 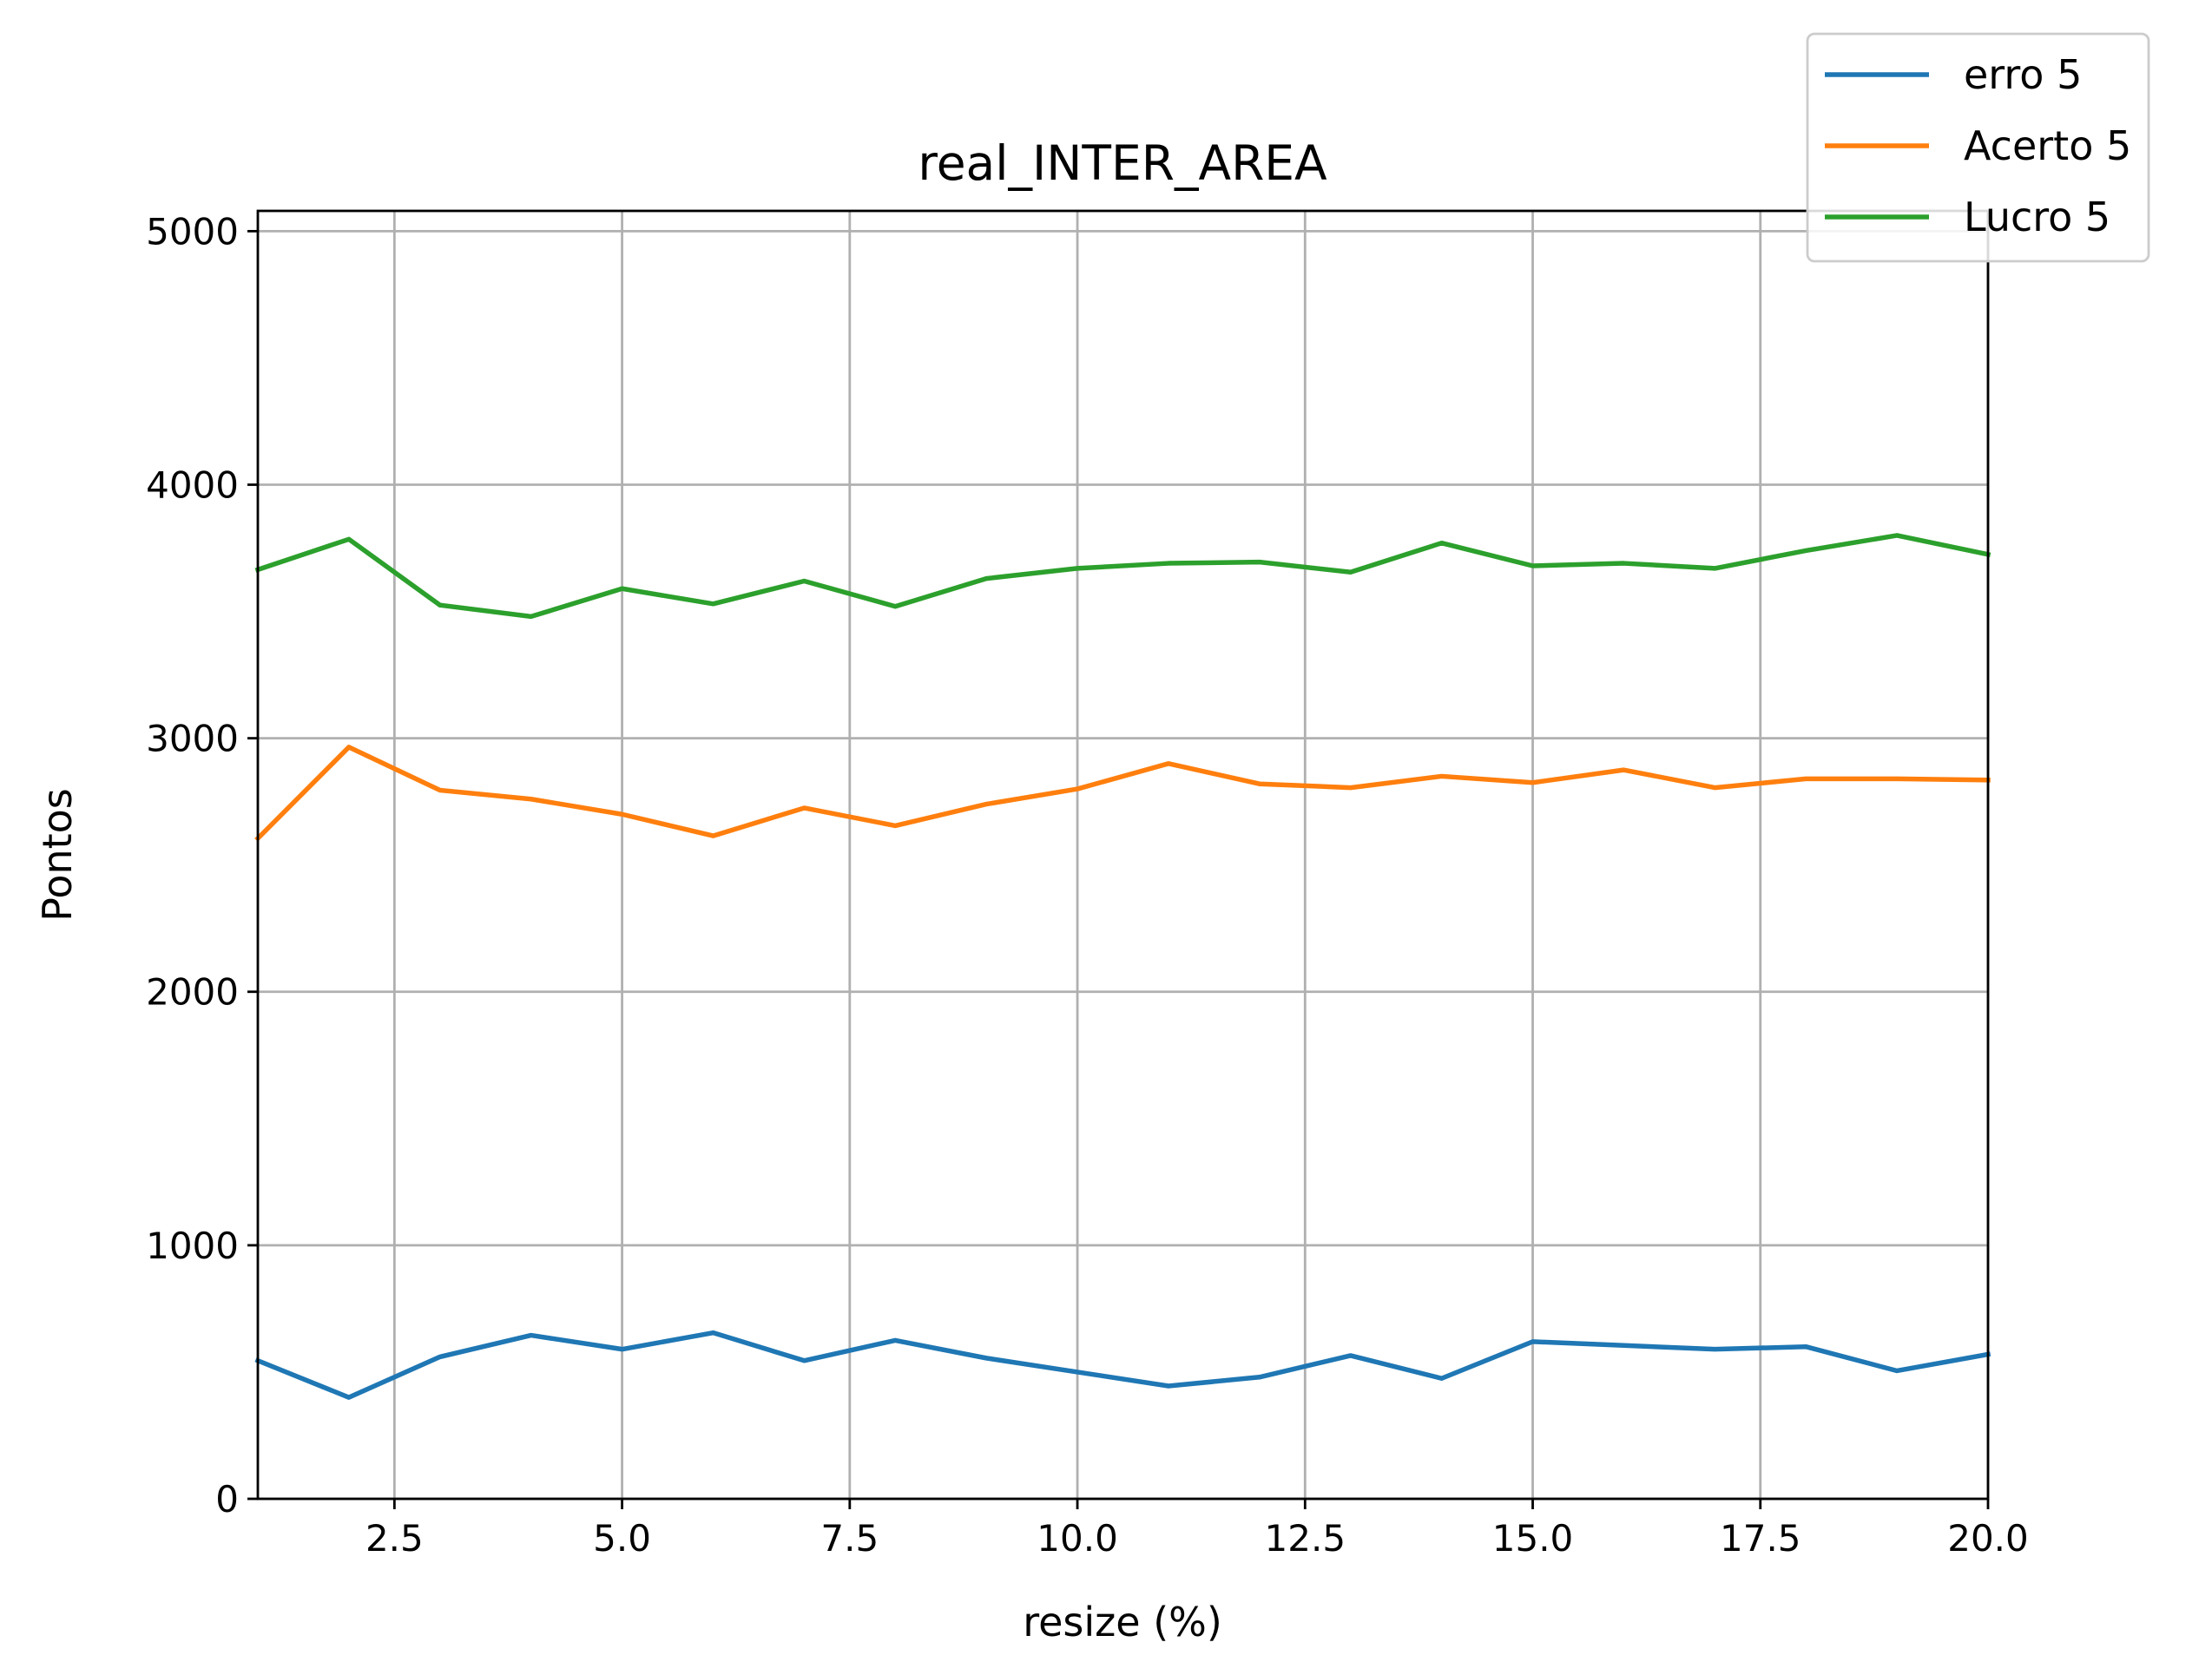 I want to click on x-tick-label: 12.5, so click(x=1305, y=1538).